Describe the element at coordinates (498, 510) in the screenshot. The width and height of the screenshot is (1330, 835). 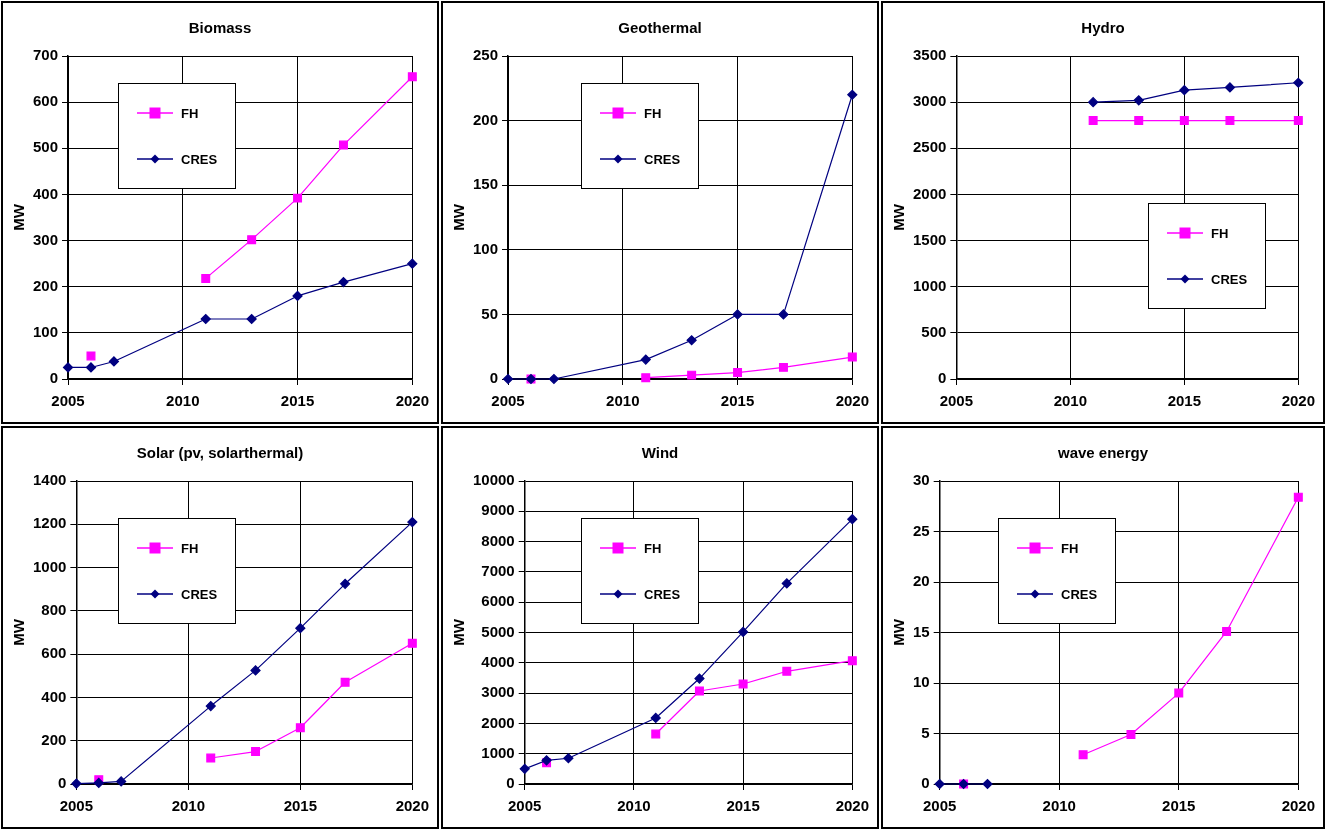
I see `y-tick-label: 9000` at that location.